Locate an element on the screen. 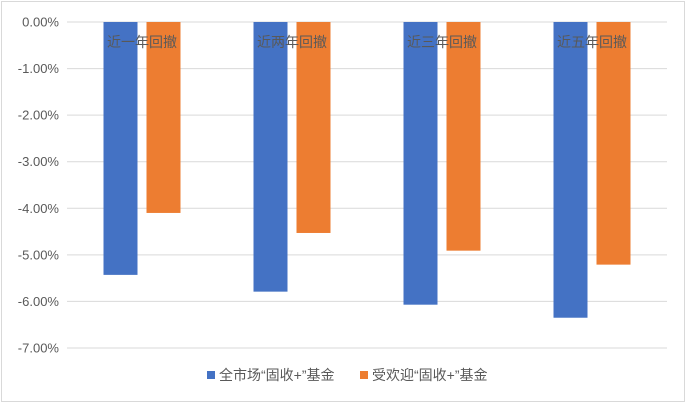 The width and height of the screenshot is (688, 406). legend-label: 全市场“固收+”基金 is located at coordinates (277, 375).